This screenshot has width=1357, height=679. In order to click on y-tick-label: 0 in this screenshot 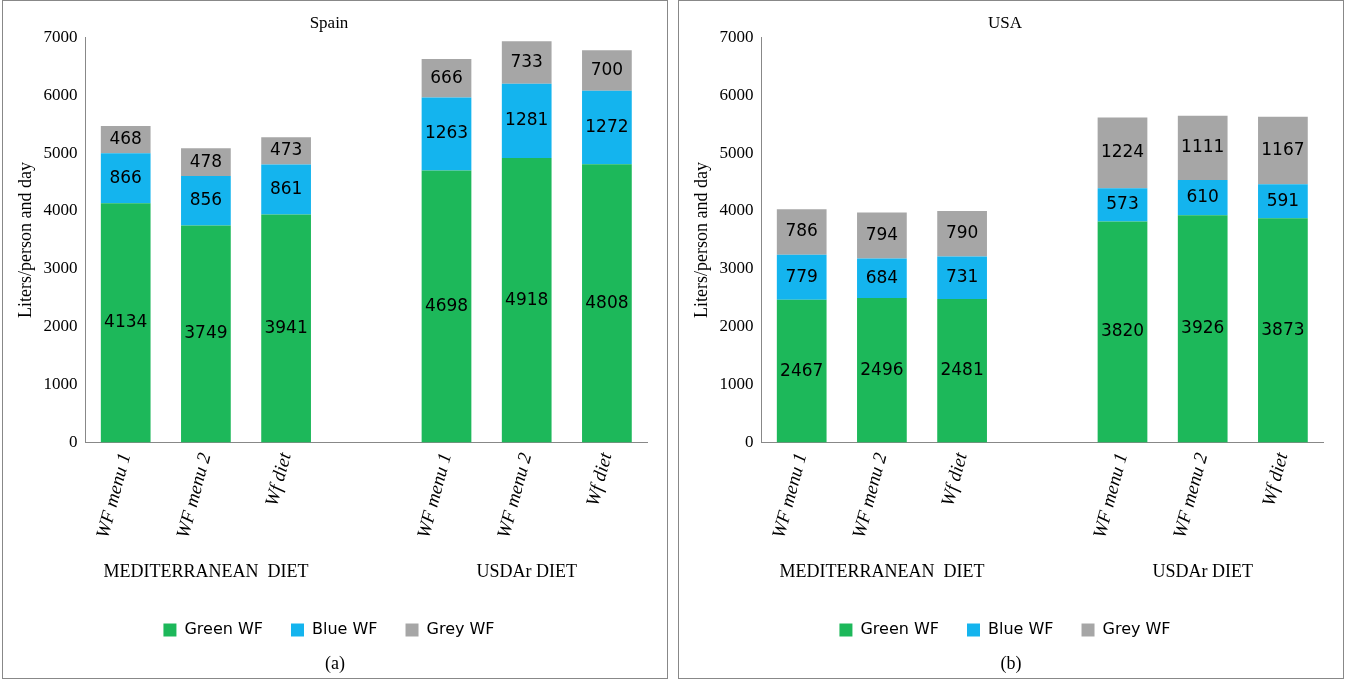, I will do `click(749, 441)`.